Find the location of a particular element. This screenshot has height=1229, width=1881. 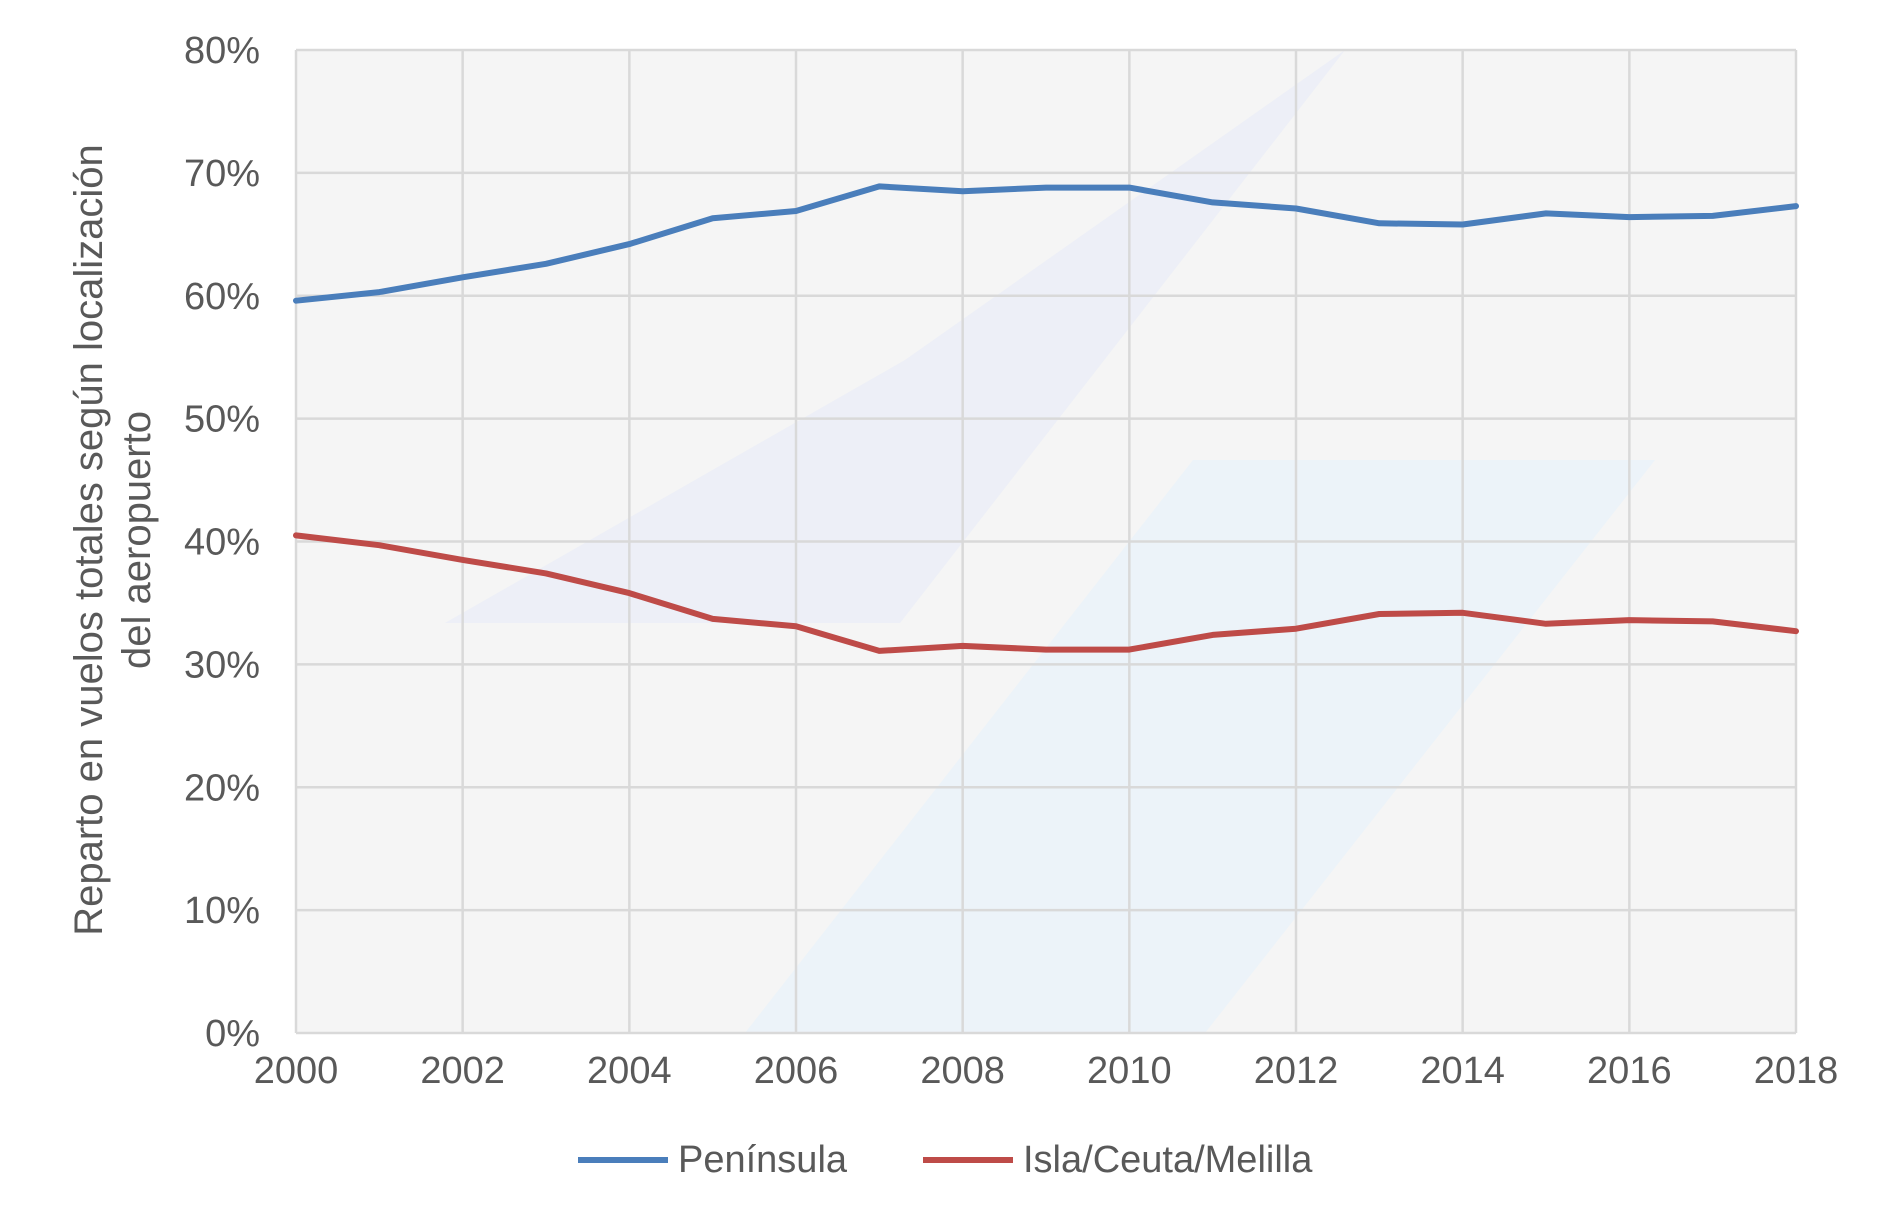

x-tick-label: 2010 is located at coordinates (1129, 1071).